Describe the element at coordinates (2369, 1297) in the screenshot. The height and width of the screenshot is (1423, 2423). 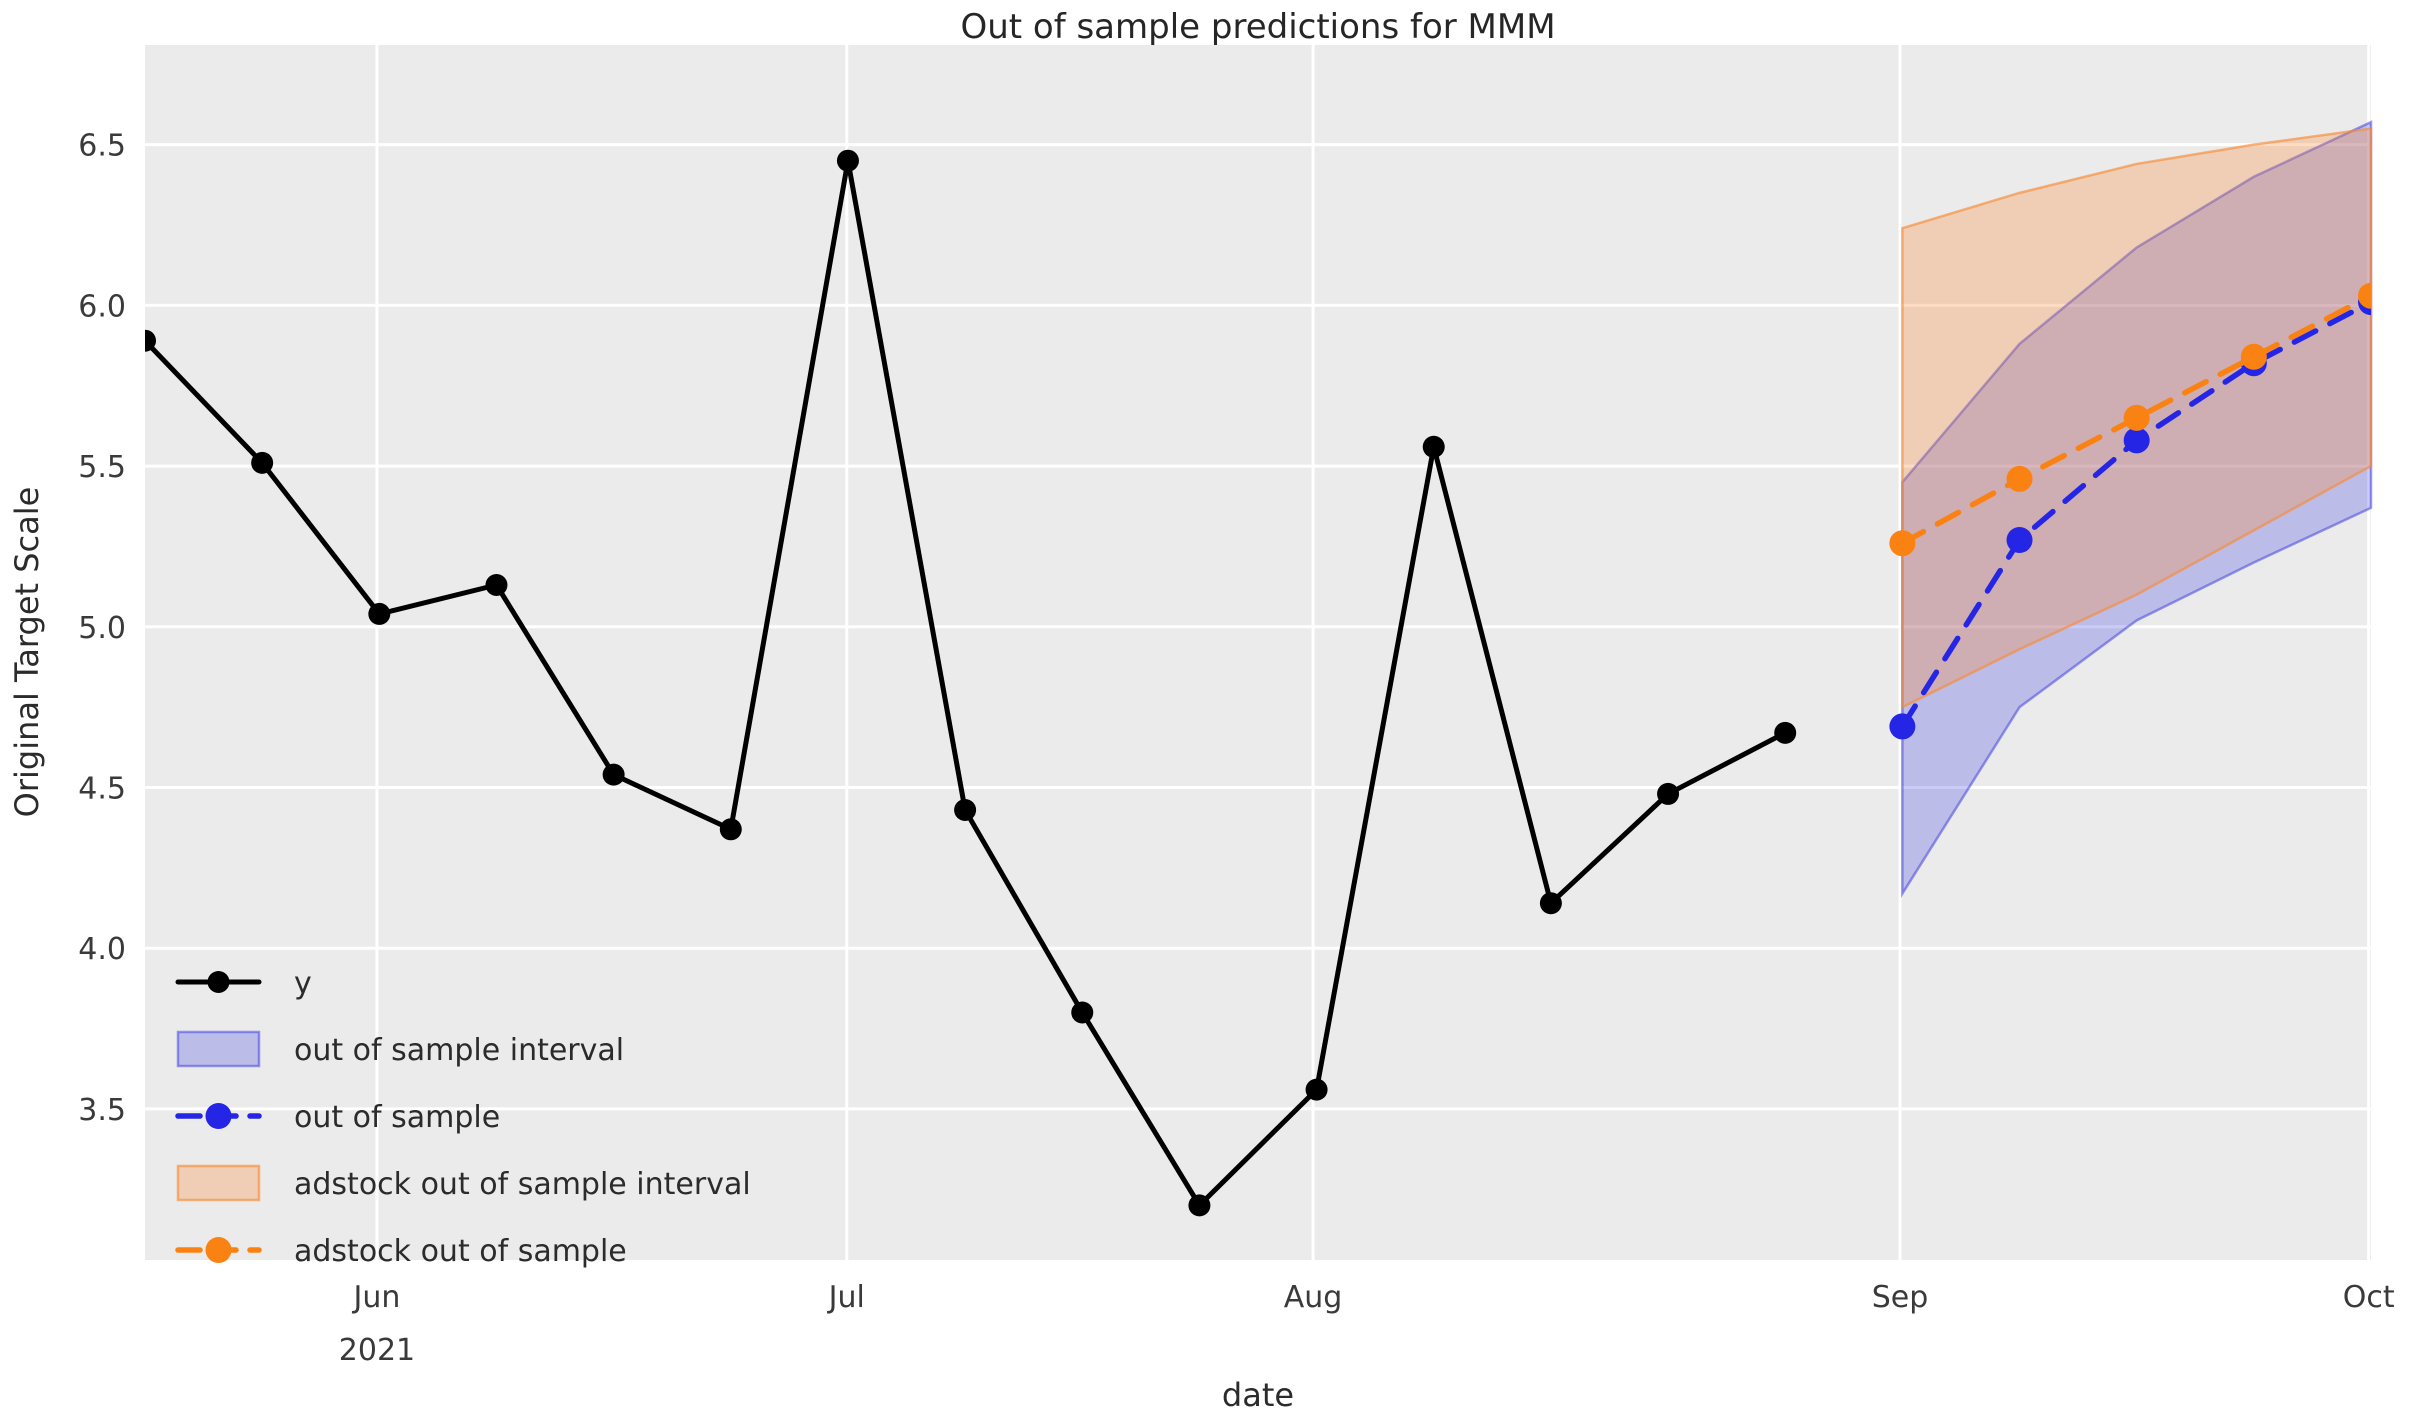
I see `x-tick-label: Oct` at that location.